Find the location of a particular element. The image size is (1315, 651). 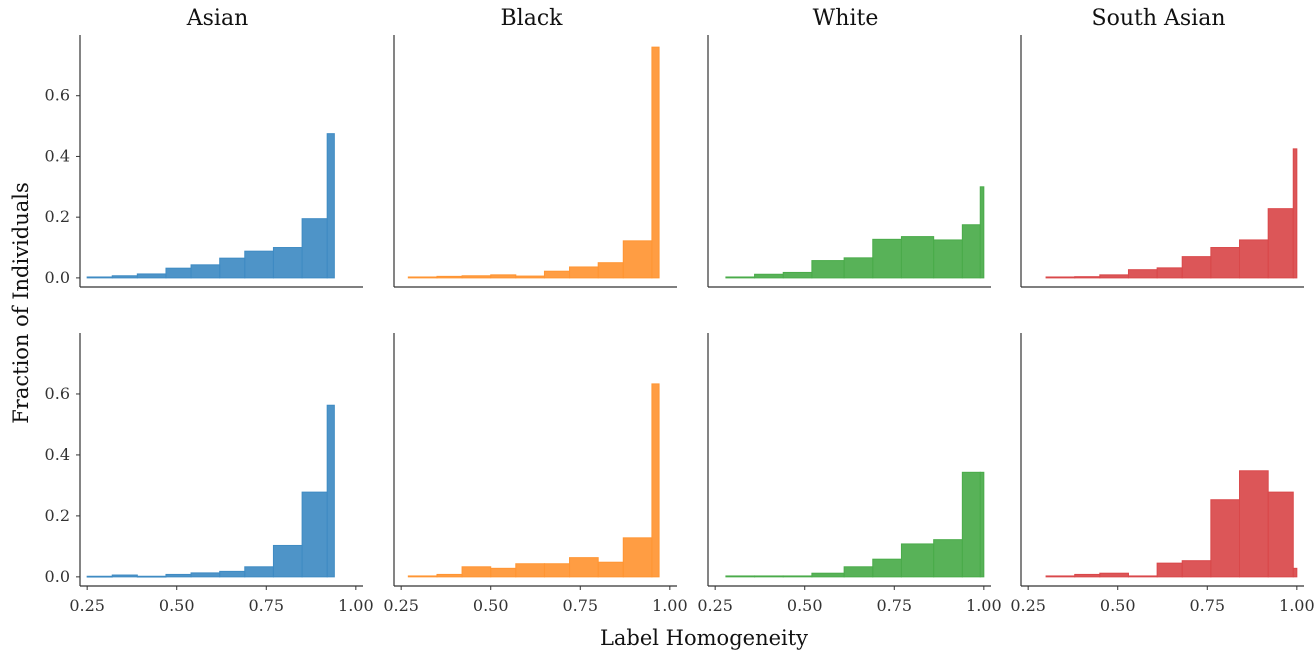

y-tick-label: 0.0 is located at coordinates (57, 576).